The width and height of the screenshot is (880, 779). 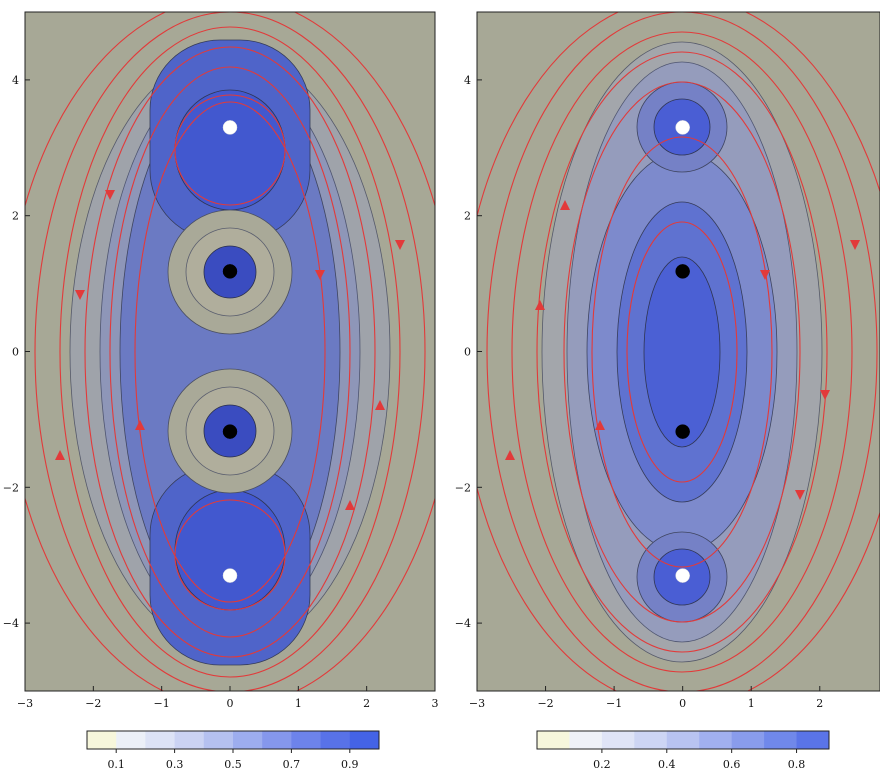 I want to click on left-arrow-d, so click(x=350, y=505).